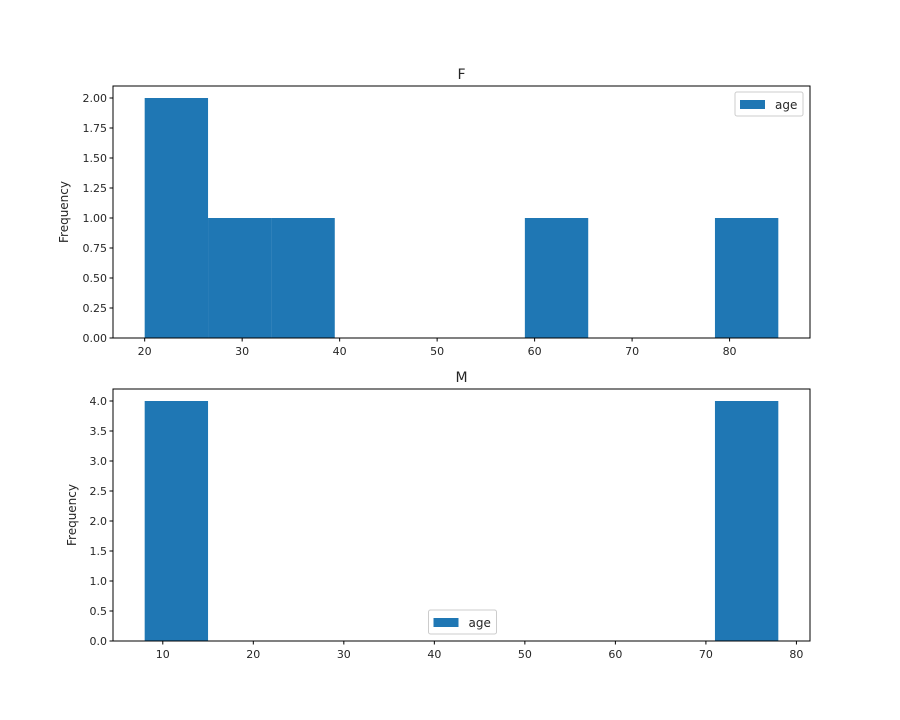 The height and width of the screenshot is (720, 900). What do you see at coordinates (99, 551) in the screenshot?
I see `y-tick-label: 1.5` at bounding box center [99, 551].